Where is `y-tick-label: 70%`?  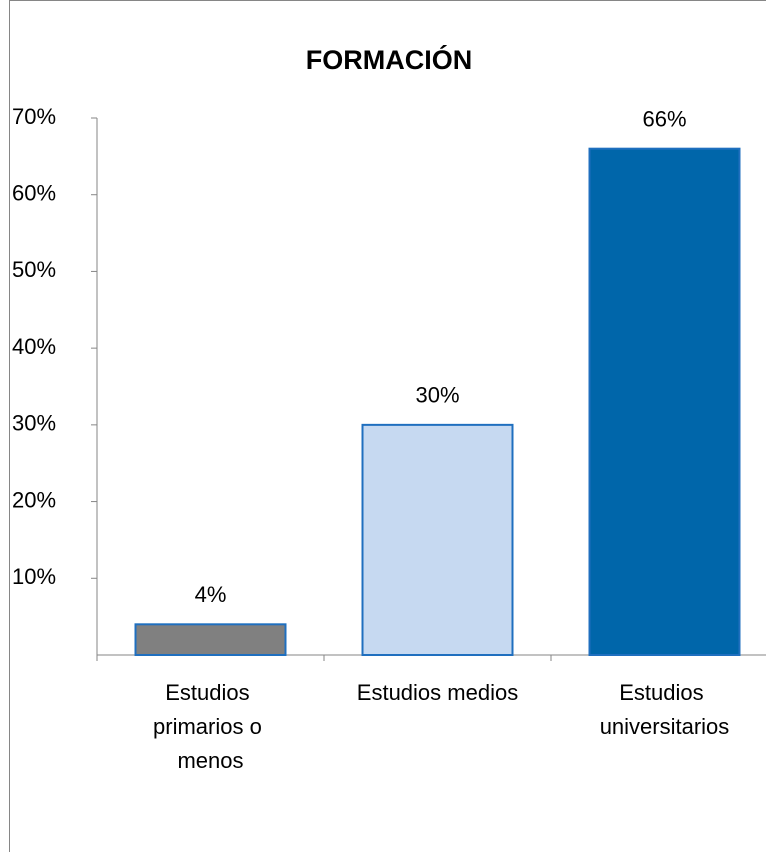 y-tick-label: 70% is located at coordinates (34, 116).